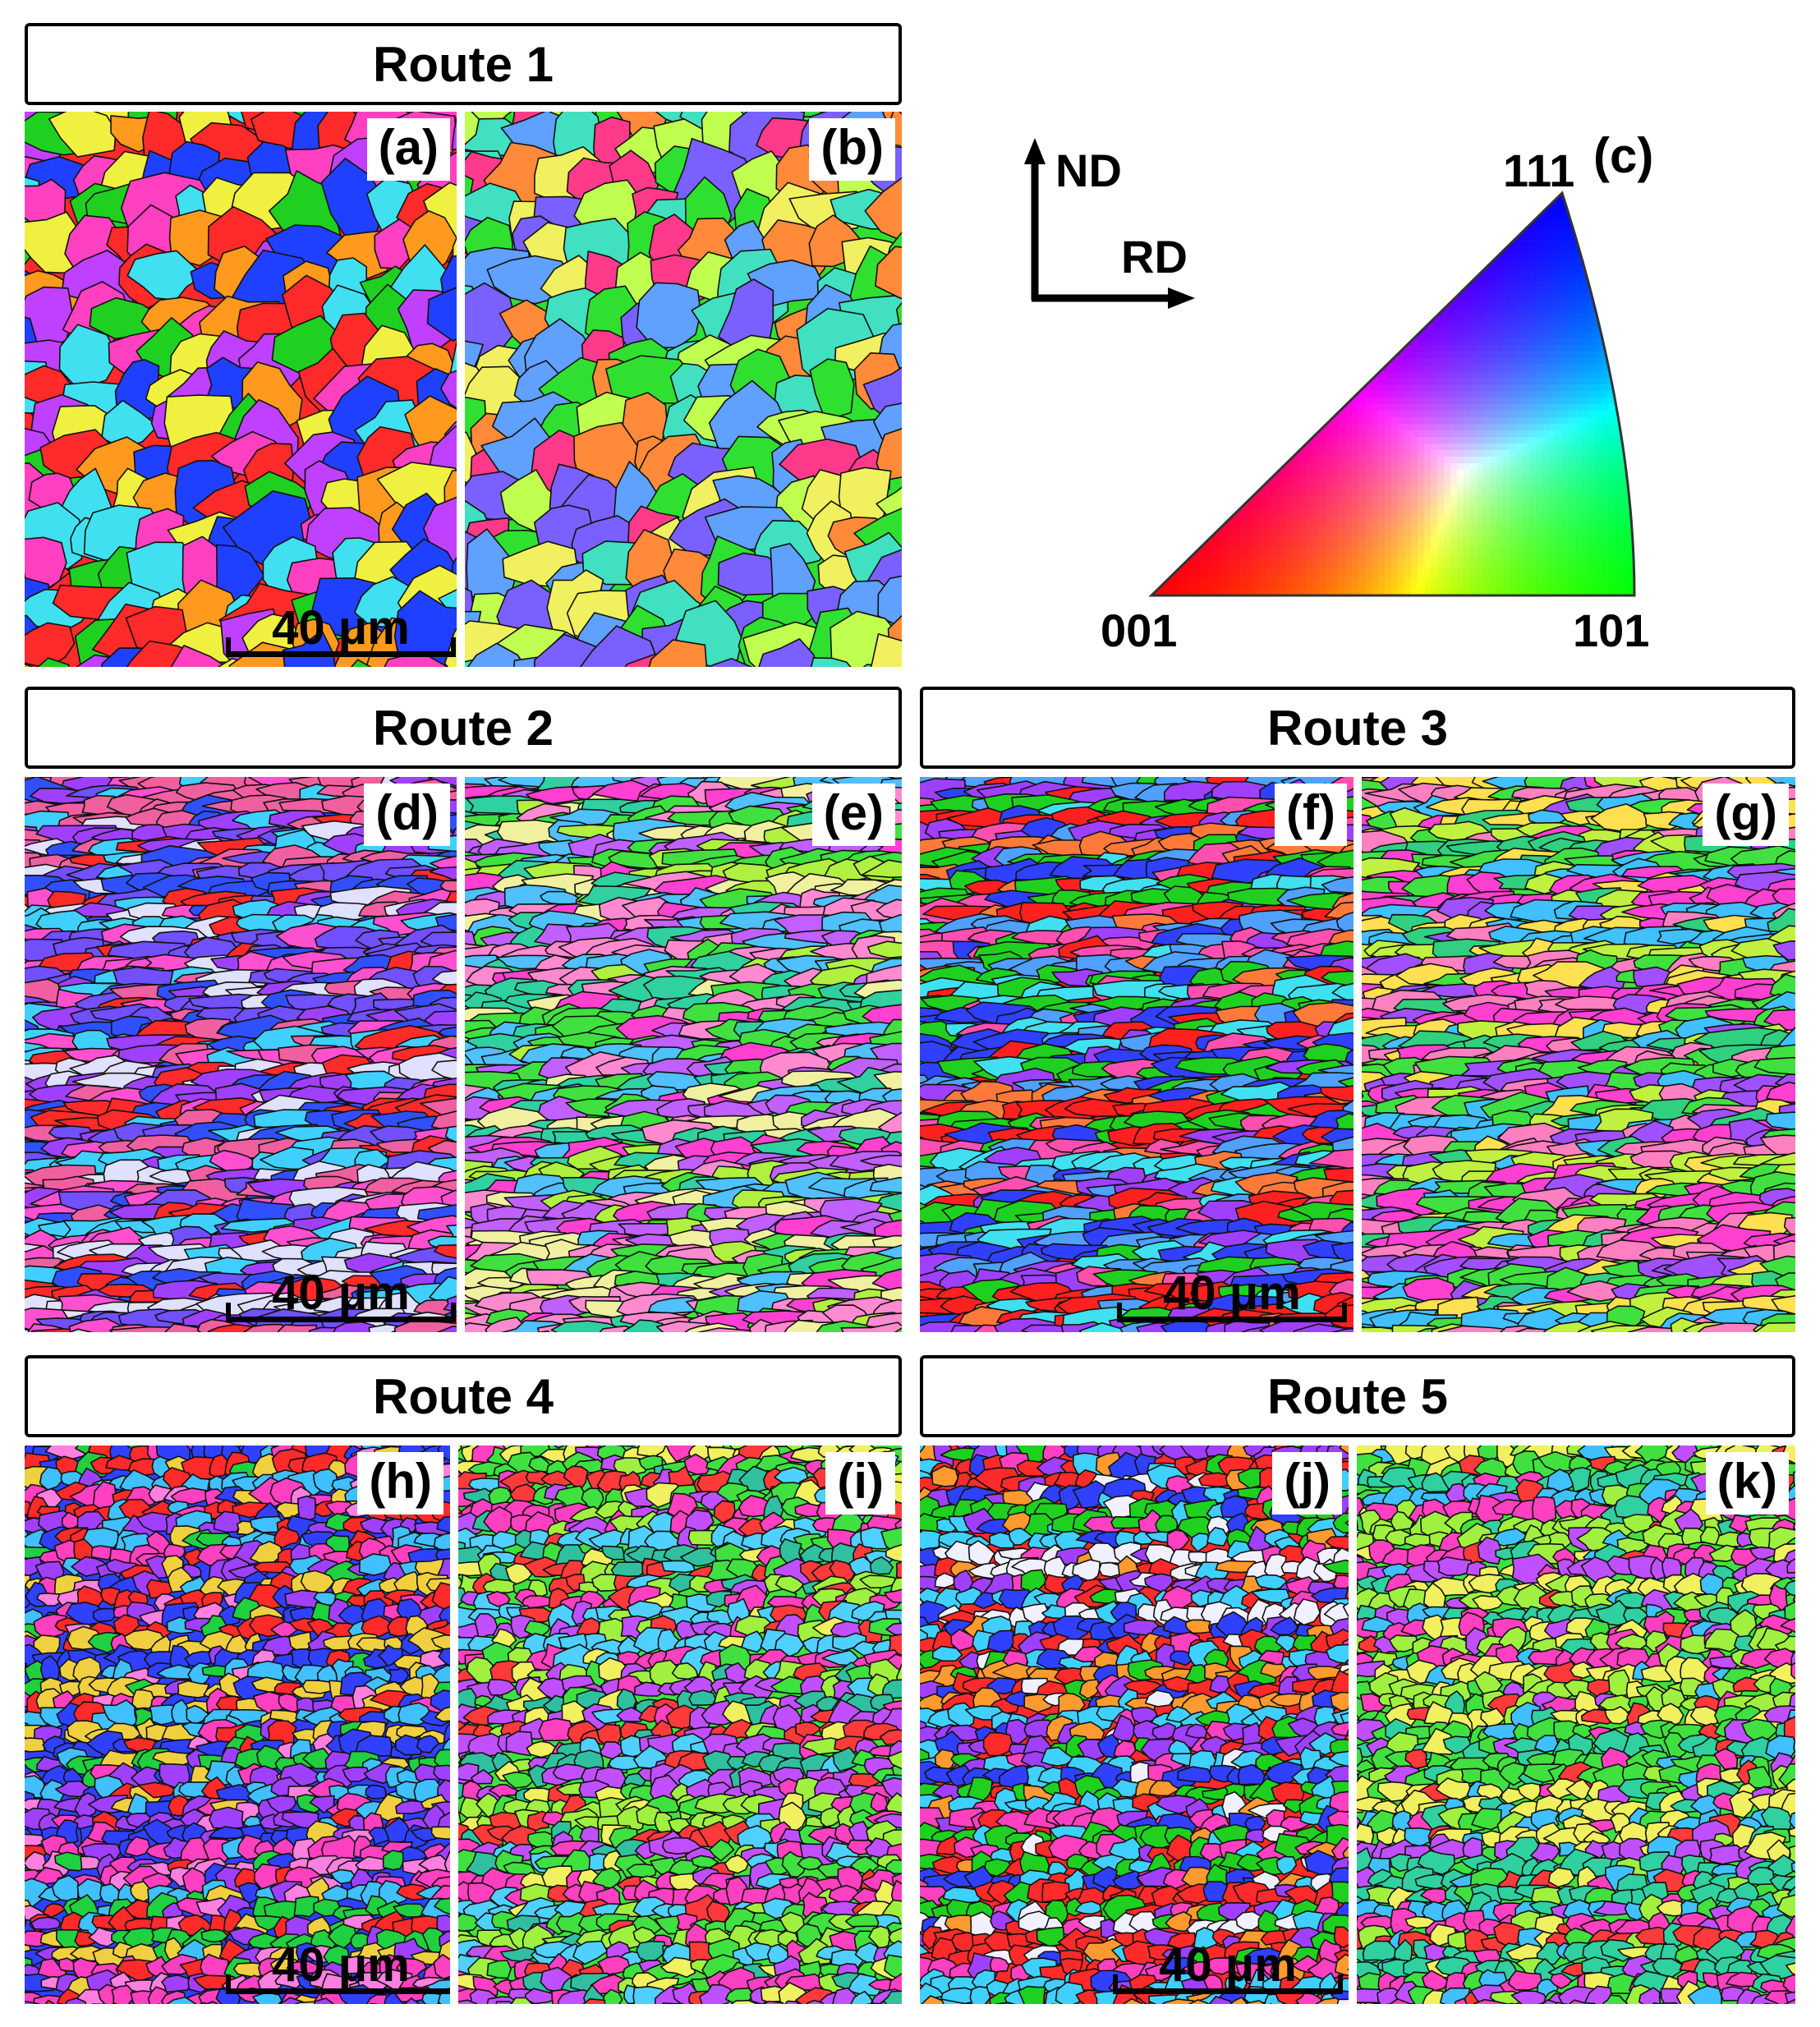  I want to click on ebsd-map-e: (e), so click(683, 1054).